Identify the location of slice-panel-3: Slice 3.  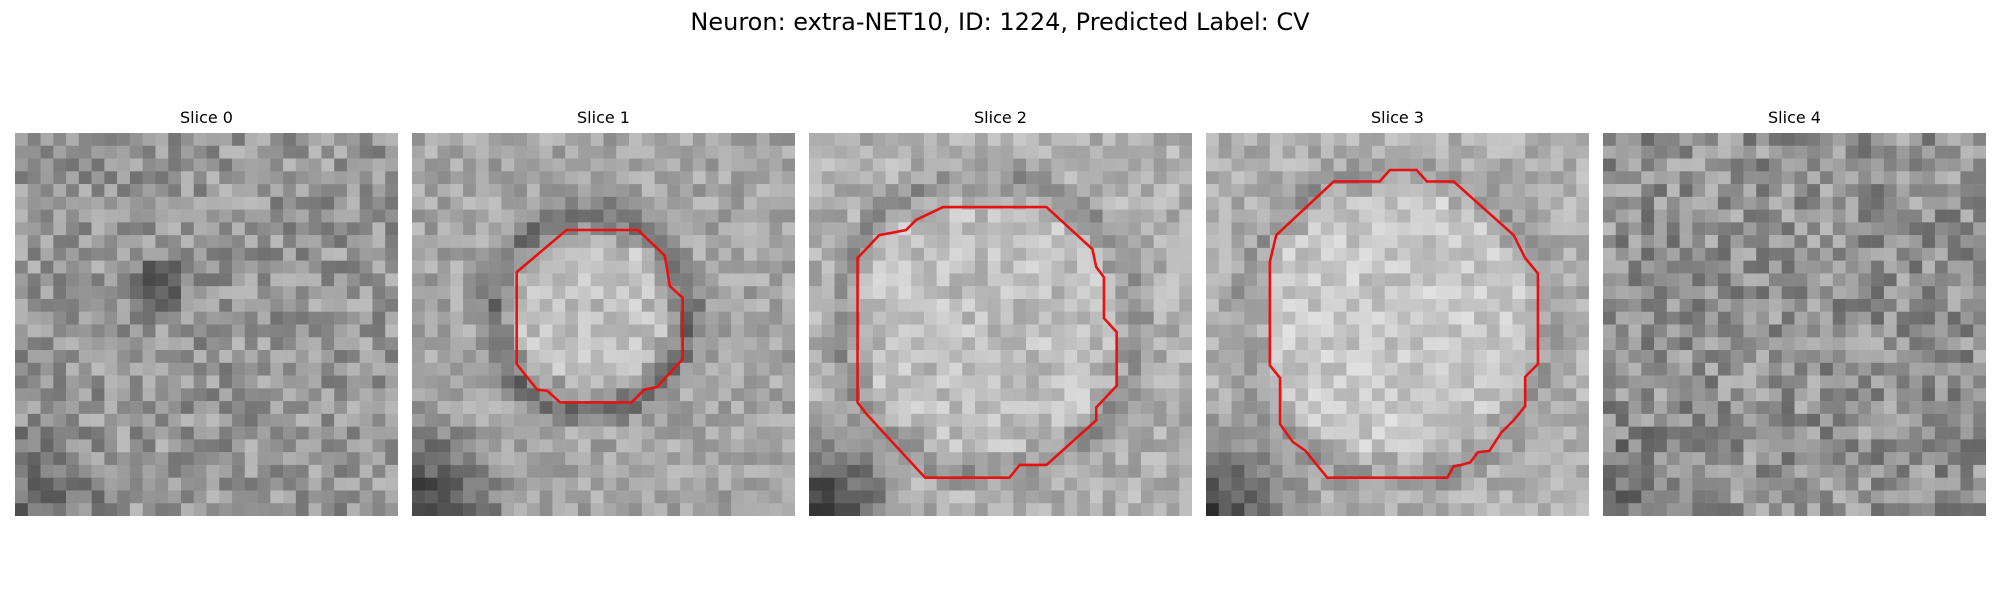
(1397, 312).